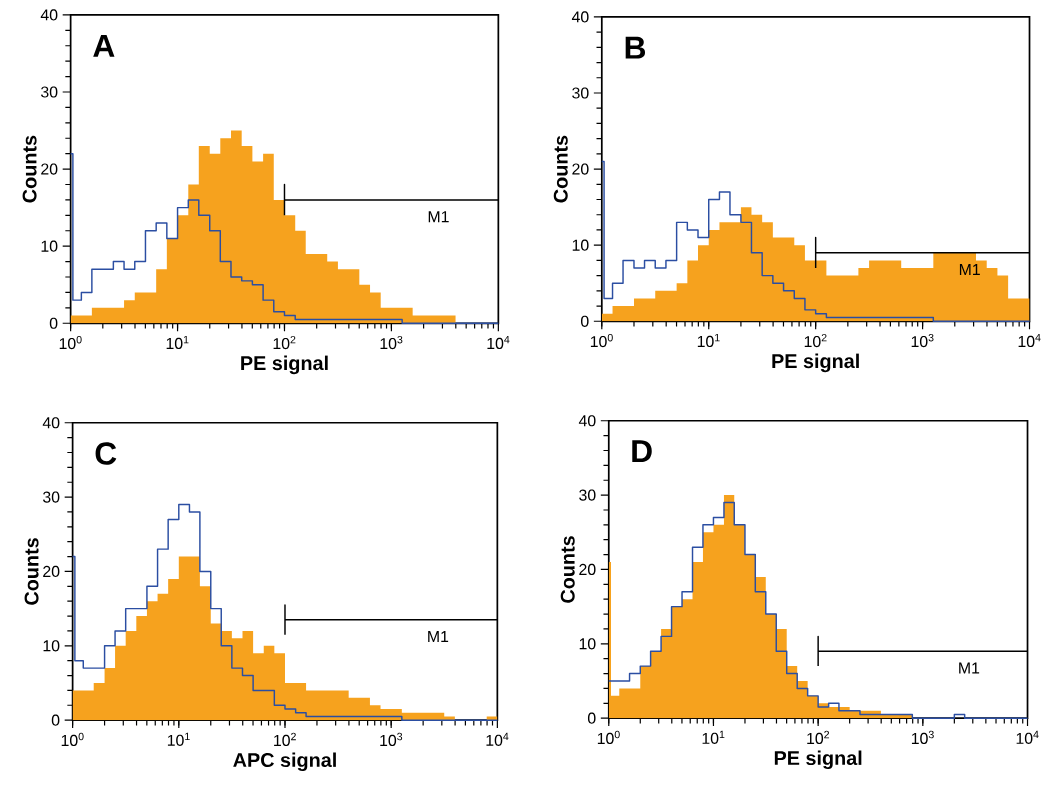  What do you see at coordinates (284, 762) in the screenshot?
I see `x-axis-title: APC signal` at bounding box center [284, 762].